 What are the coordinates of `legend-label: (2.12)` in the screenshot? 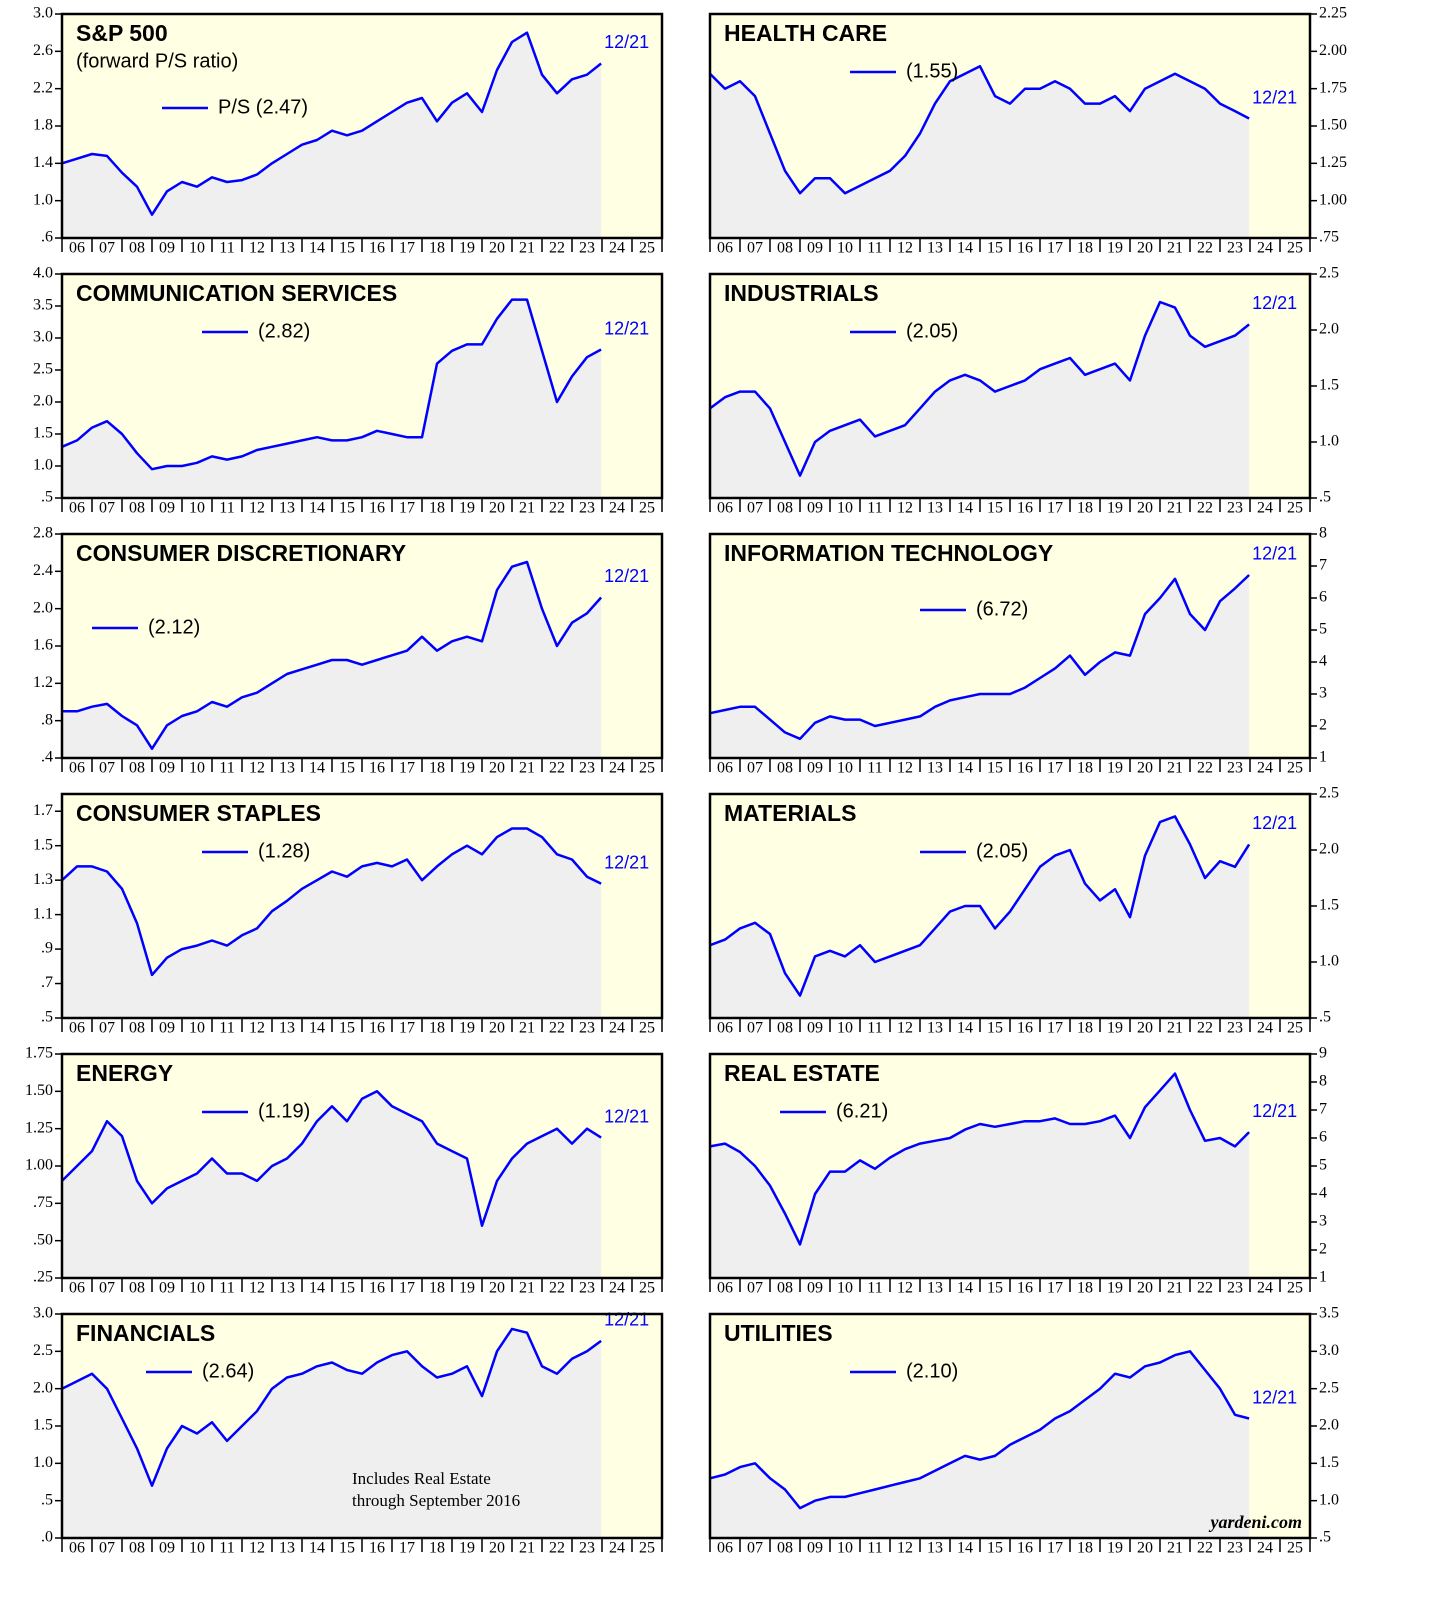 It's located at (174, 627).